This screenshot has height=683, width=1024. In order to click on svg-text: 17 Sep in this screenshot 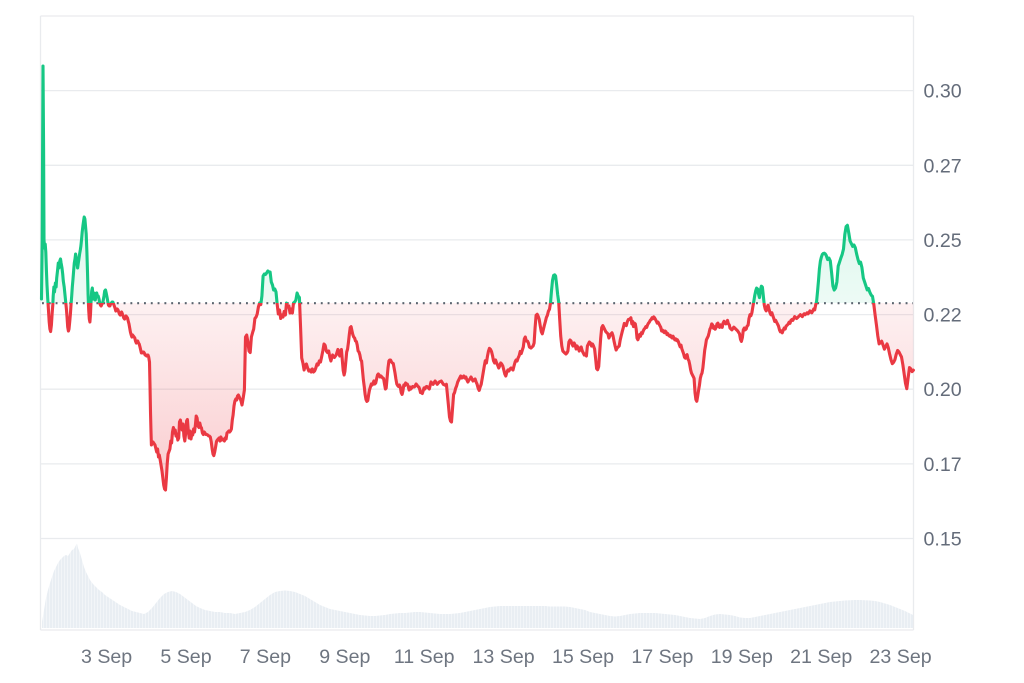, I will do `click(662, 657)`.